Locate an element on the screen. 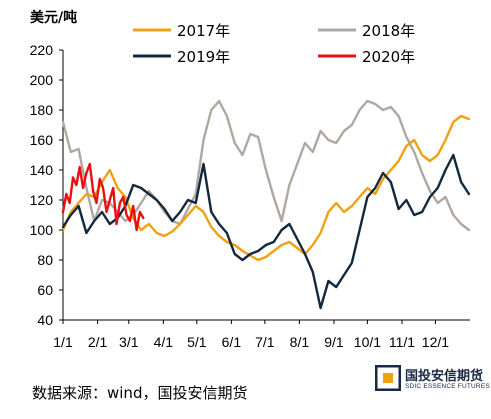 This screenshot has height=419, width=491. x-tick-label: 12/1 is located at coordinates (435, 342).